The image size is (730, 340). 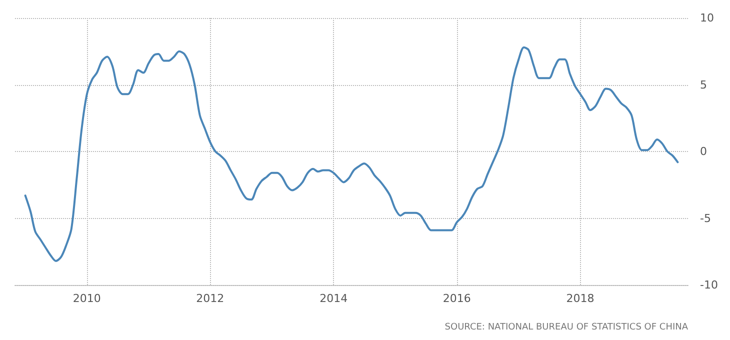 What do you see at coordinates (86, 298) in the screenshot?
I see `x-tick-label: 2010` at bounding box center [86, 298].